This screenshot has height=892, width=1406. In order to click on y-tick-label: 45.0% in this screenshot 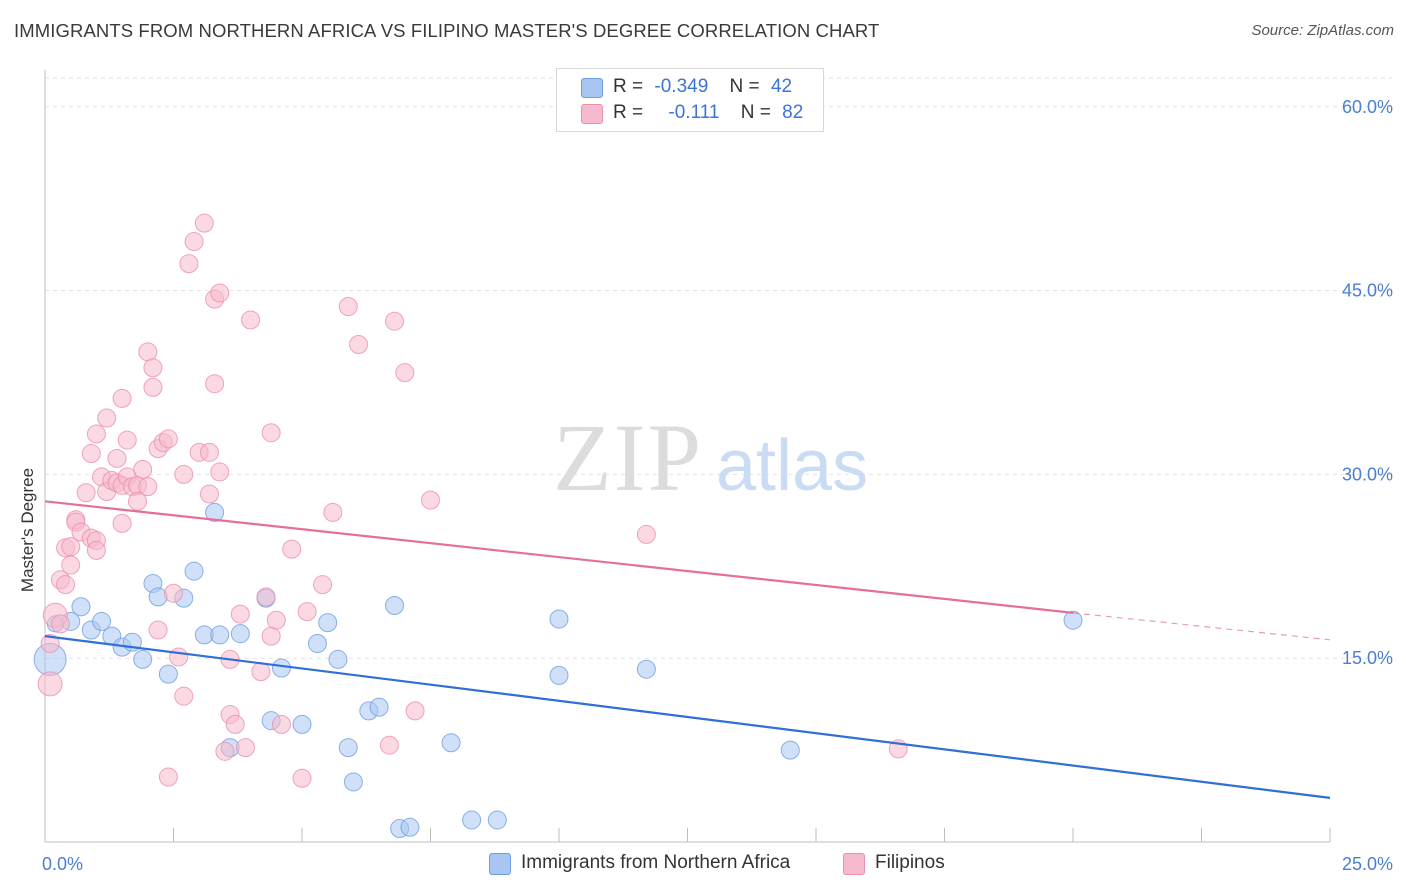, I will do `click(1367, 291)`.